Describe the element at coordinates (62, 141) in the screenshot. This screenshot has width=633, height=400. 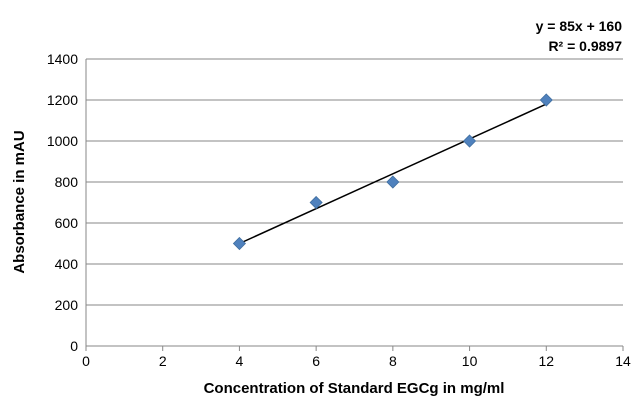
I see `y-tick-label-1000: 1000` at that location.